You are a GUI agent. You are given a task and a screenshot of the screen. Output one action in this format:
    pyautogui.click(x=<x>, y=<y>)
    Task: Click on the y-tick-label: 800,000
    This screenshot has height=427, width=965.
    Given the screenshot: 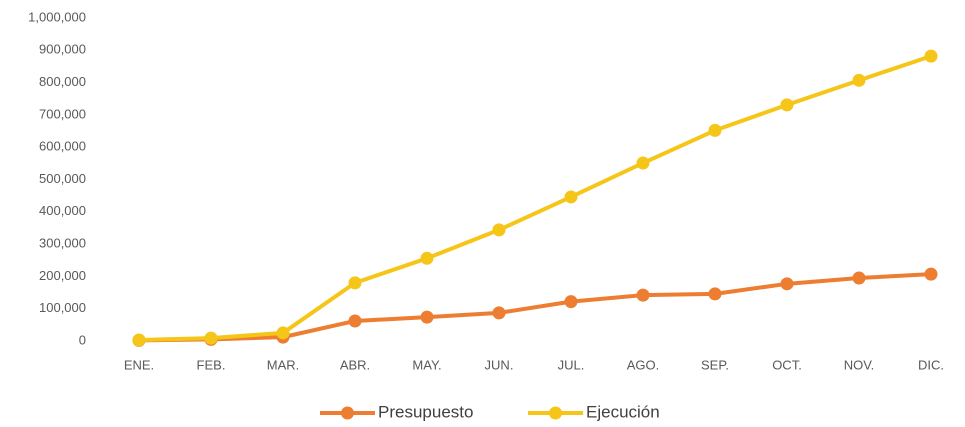 What is the action you would take?
    pyautogui.click(x=62, y=81)
    